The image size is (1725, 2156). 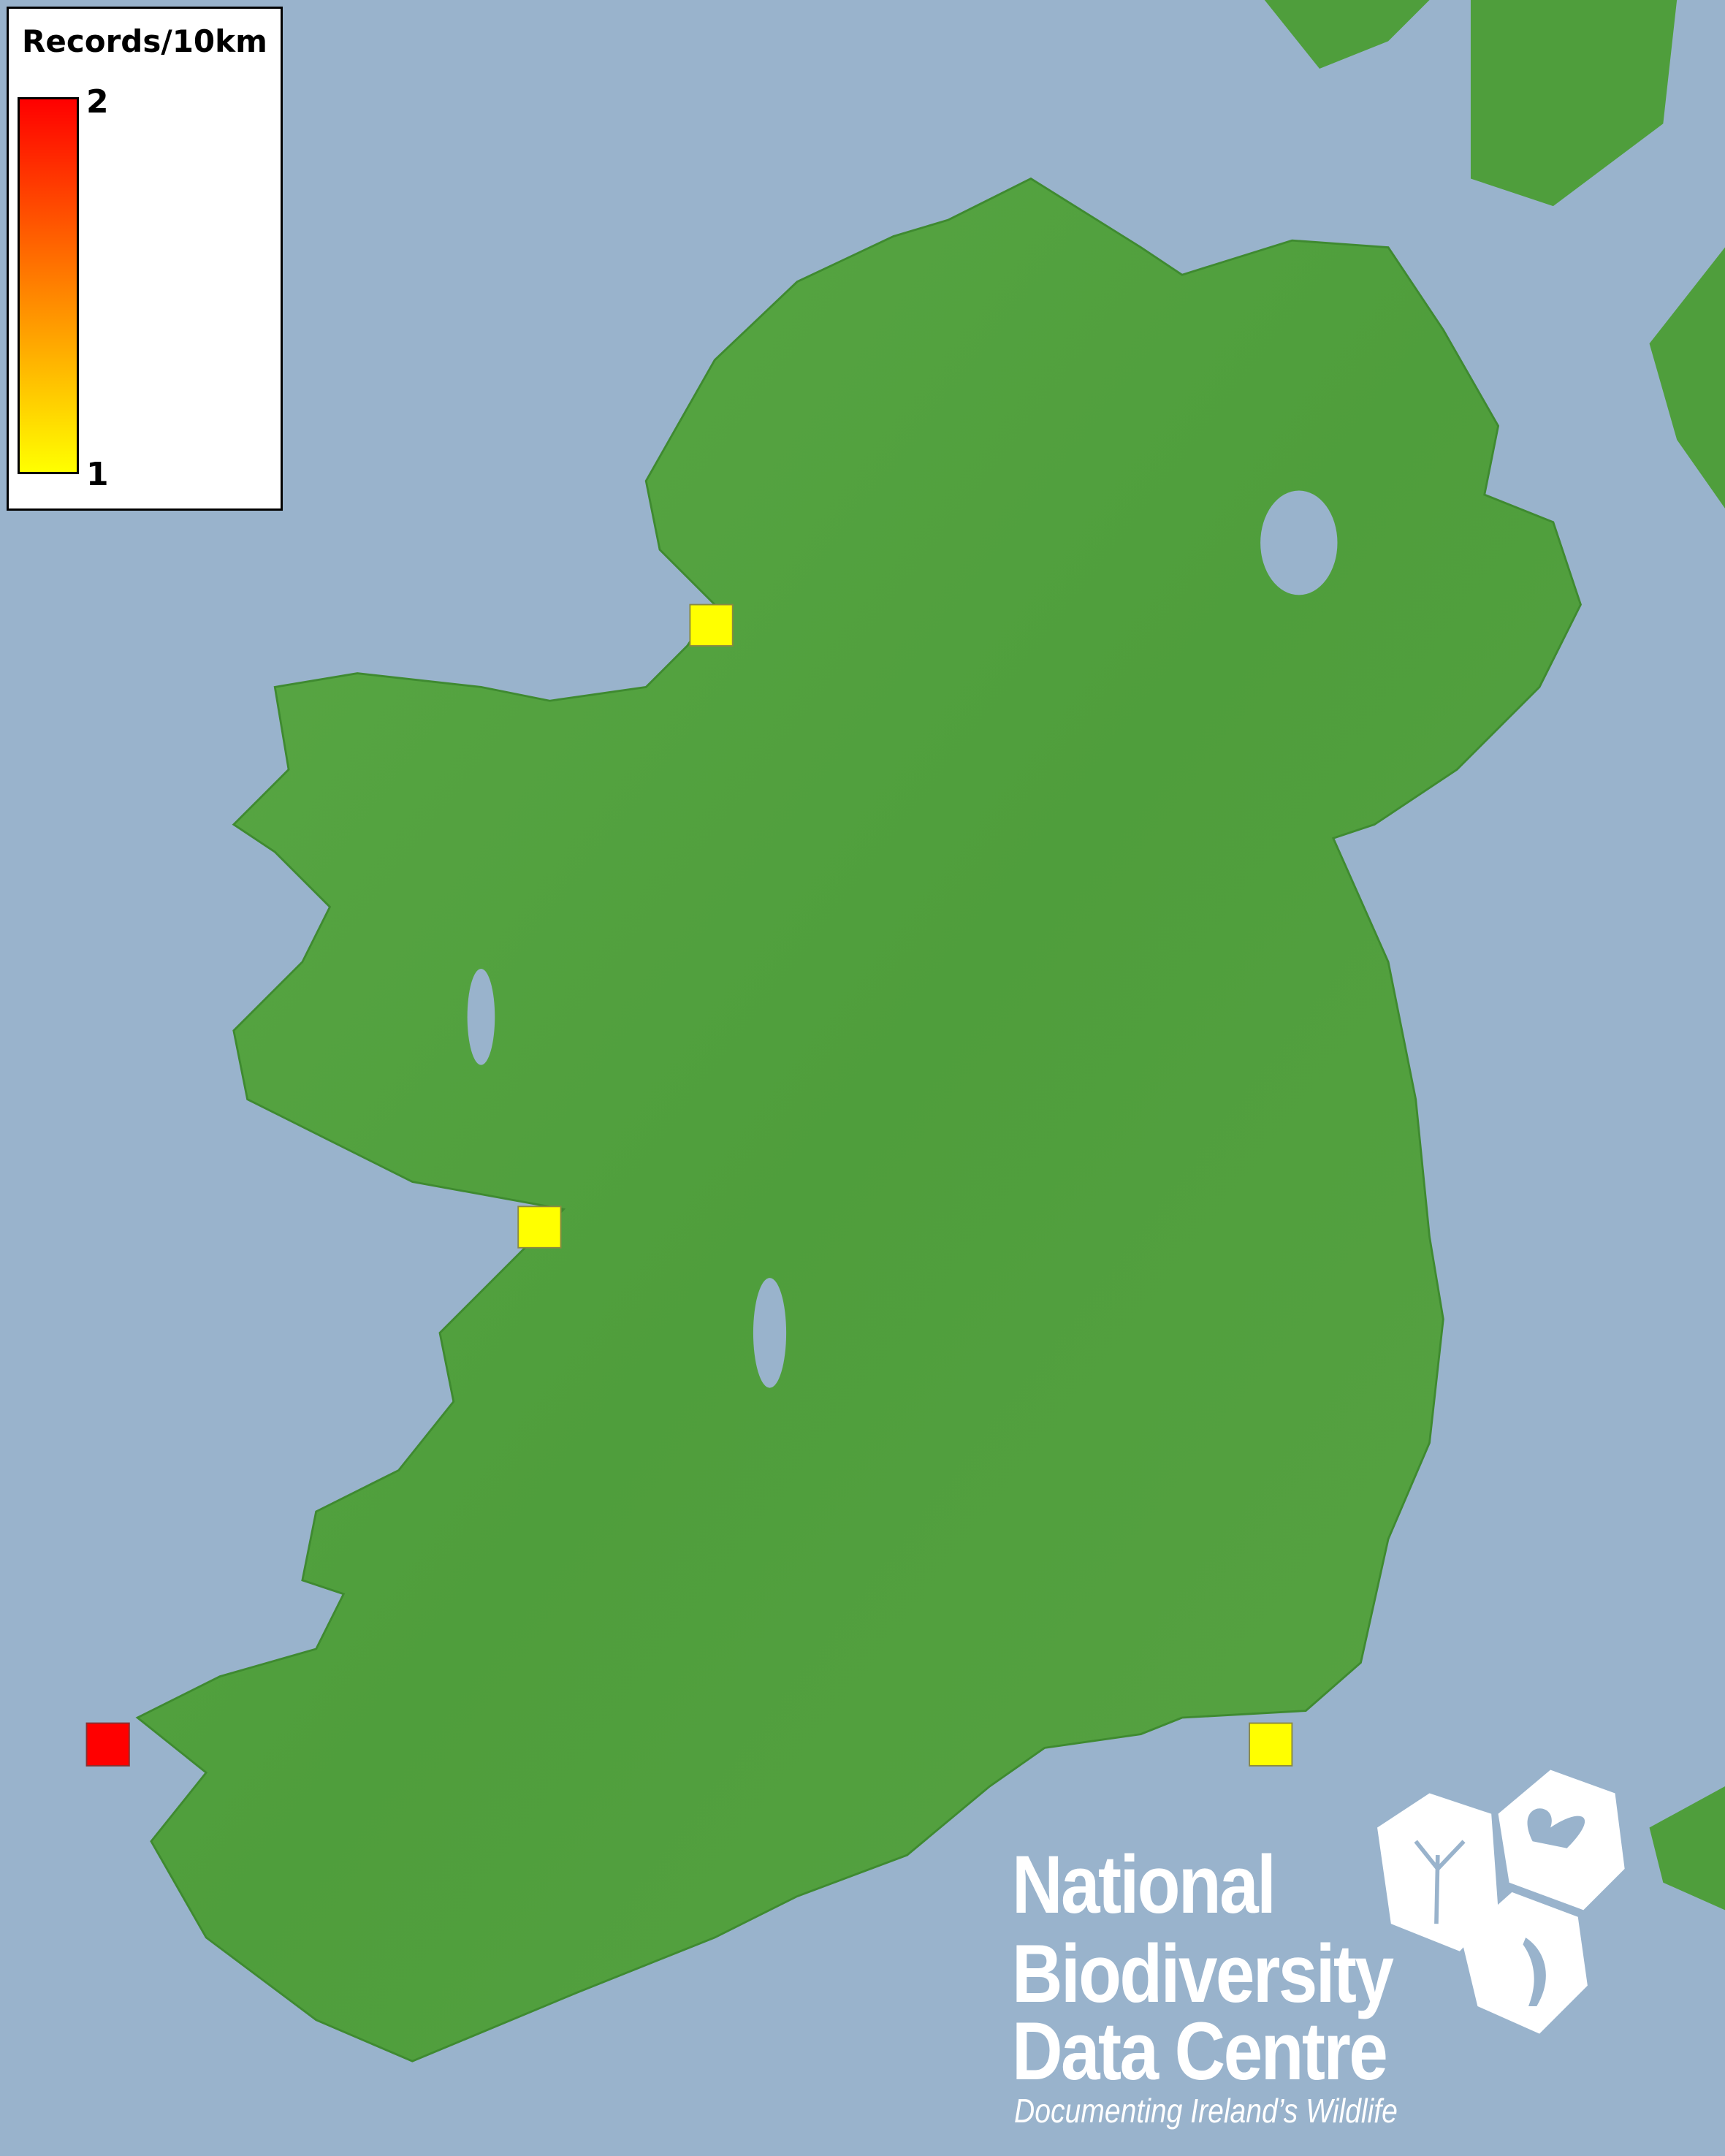 What do you see at coordinates (1200, 2051) in the screenshot?
I see `logo-line-data-centre: Data Centre` at bounding box center [1200, 2051].